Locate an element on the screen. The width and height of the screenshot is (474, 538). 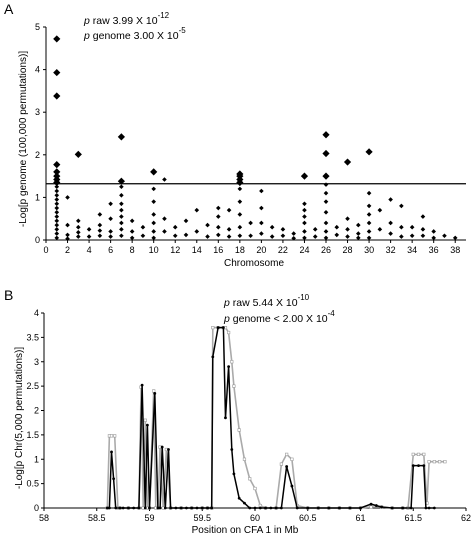
panel-b-annotation-p-1: p is located at coordinates (226, 303).